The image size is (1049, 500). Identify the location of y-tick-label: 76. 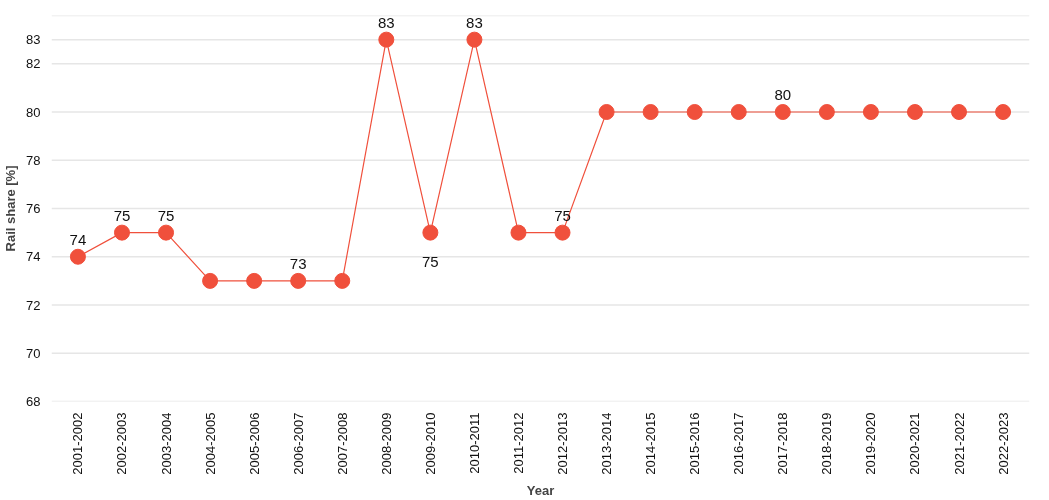
(33, 208).